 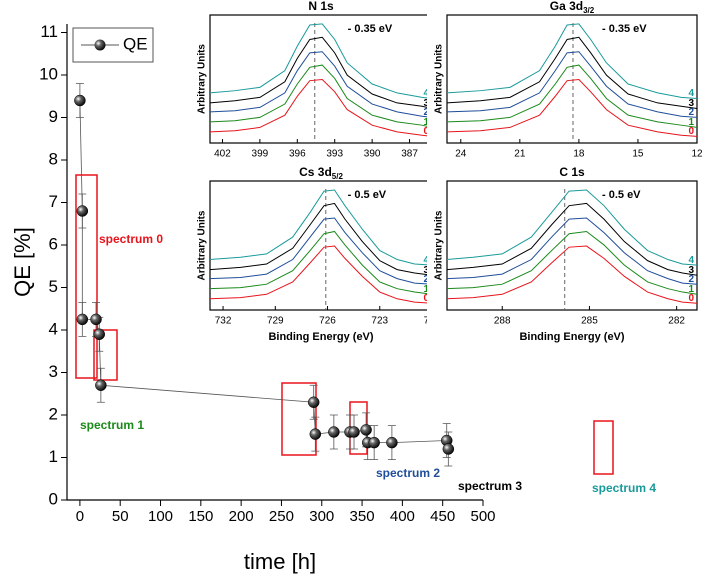 I want to click on x-tick-label: 200, so click(x=241, y=516).